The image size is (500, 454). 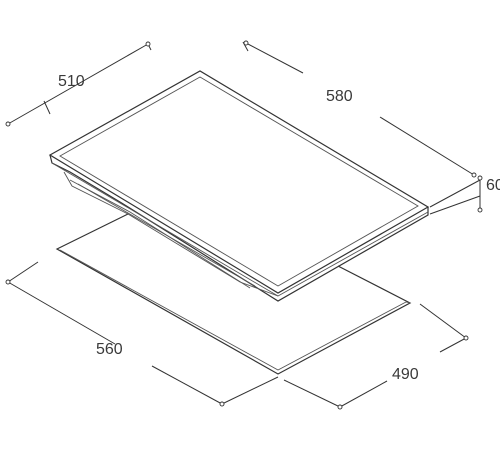 What do you see at coordinates (405, 374) in the screenshot?
I see `dim-label-cutout-depth: 490` at bounding box center [405, 374].